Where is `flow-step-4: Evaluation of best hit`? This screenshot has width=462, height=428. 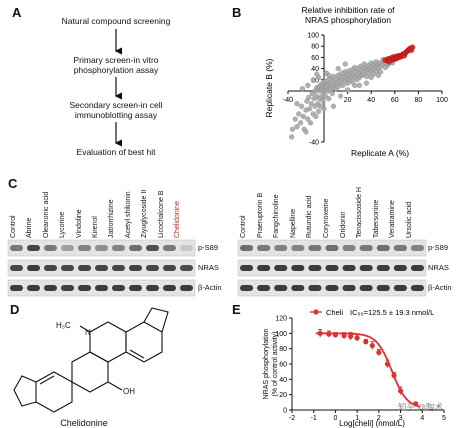 flow-step-4: Evaluation of best hit is located at coordinates (116, 152).